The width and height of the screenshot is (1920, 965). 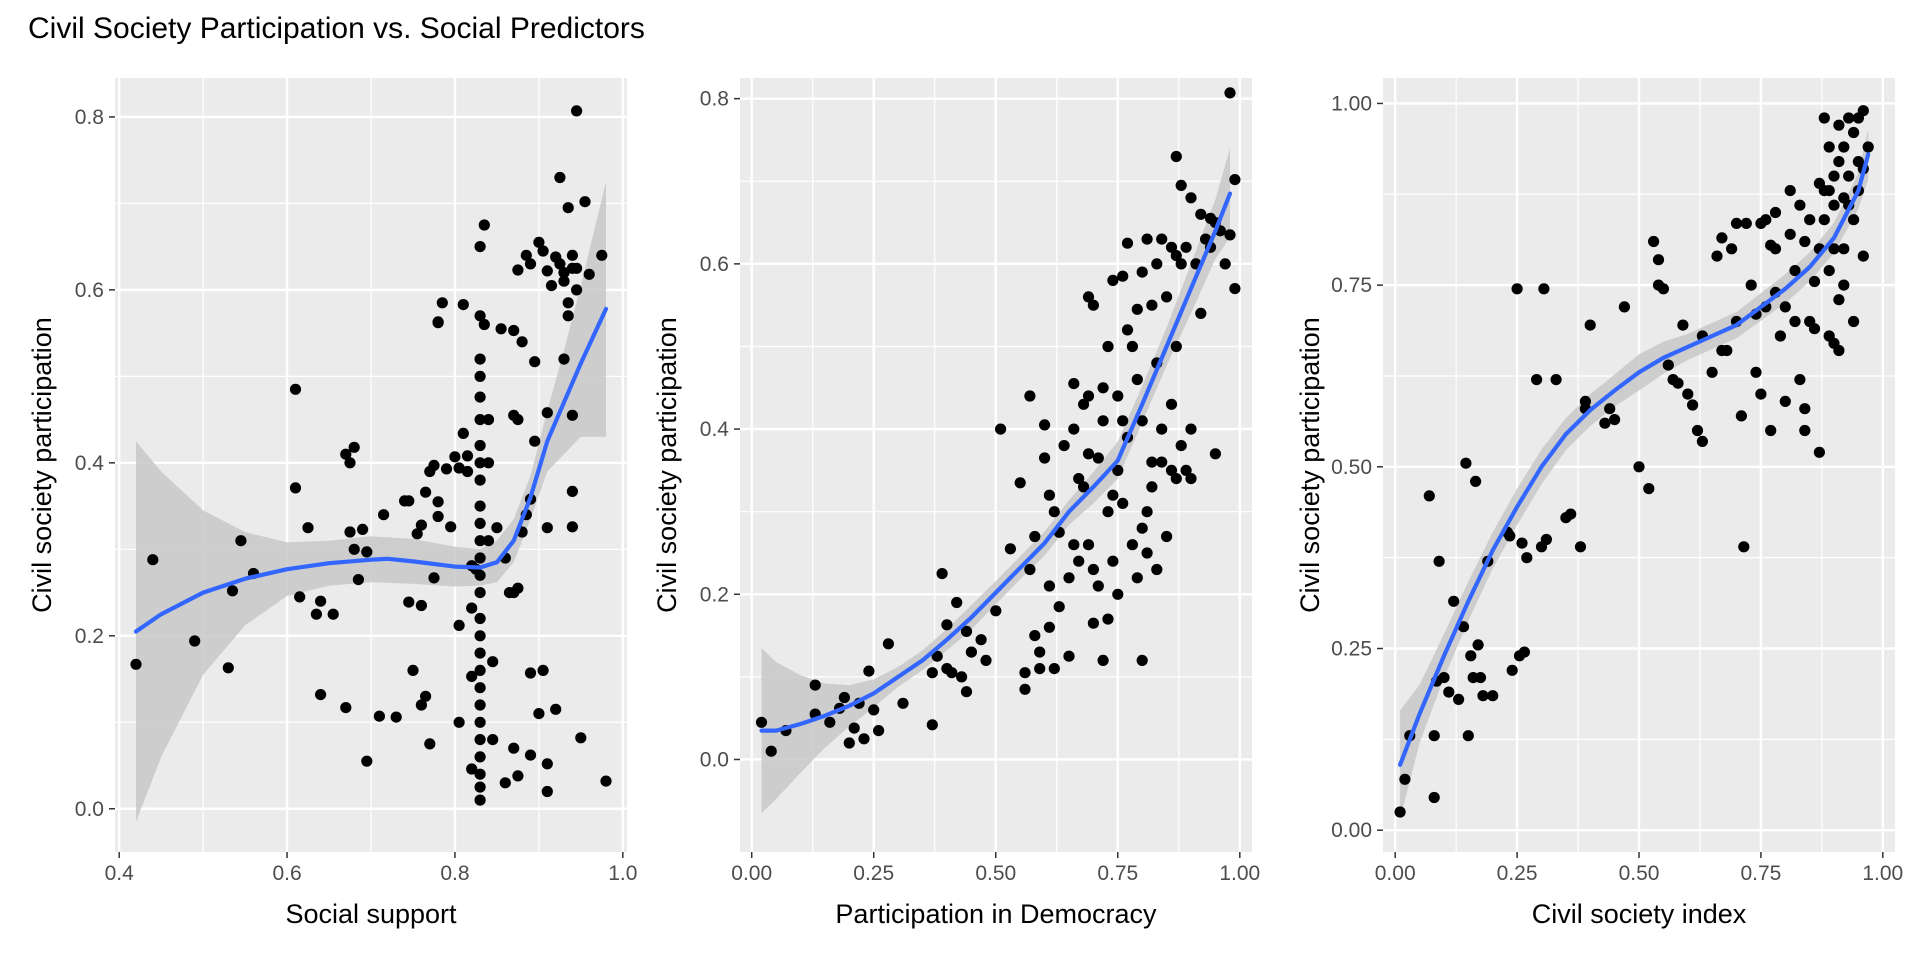 I want to click on x-tick-label: 0.4, so click(x=120, y=873).